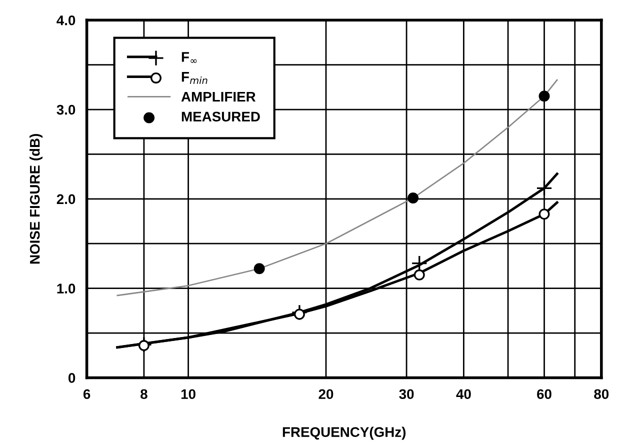 The image size is (620, 447). Describe the element at coordinates (344, 433) in the screenshot. I see `x-axis-title: FREQUENCY(GHz)` at that location.